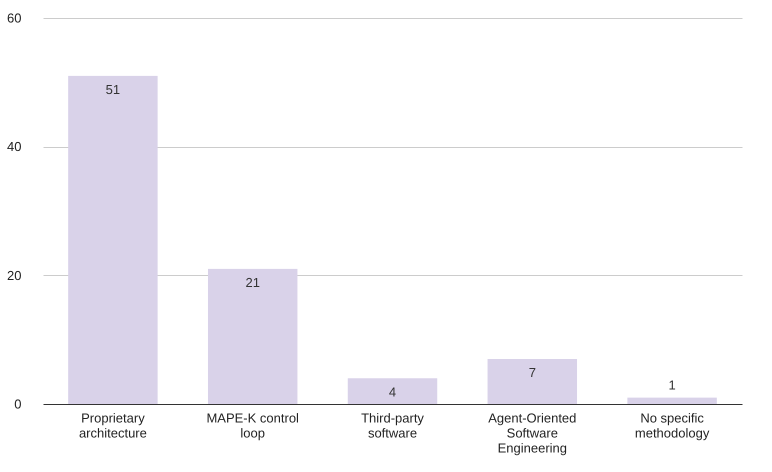 This screenshot has height=472, width=772. What do you see at coordinates (532, 372) in the screenshot?
I see `data-label: 7` at bounding box center [532, 372].